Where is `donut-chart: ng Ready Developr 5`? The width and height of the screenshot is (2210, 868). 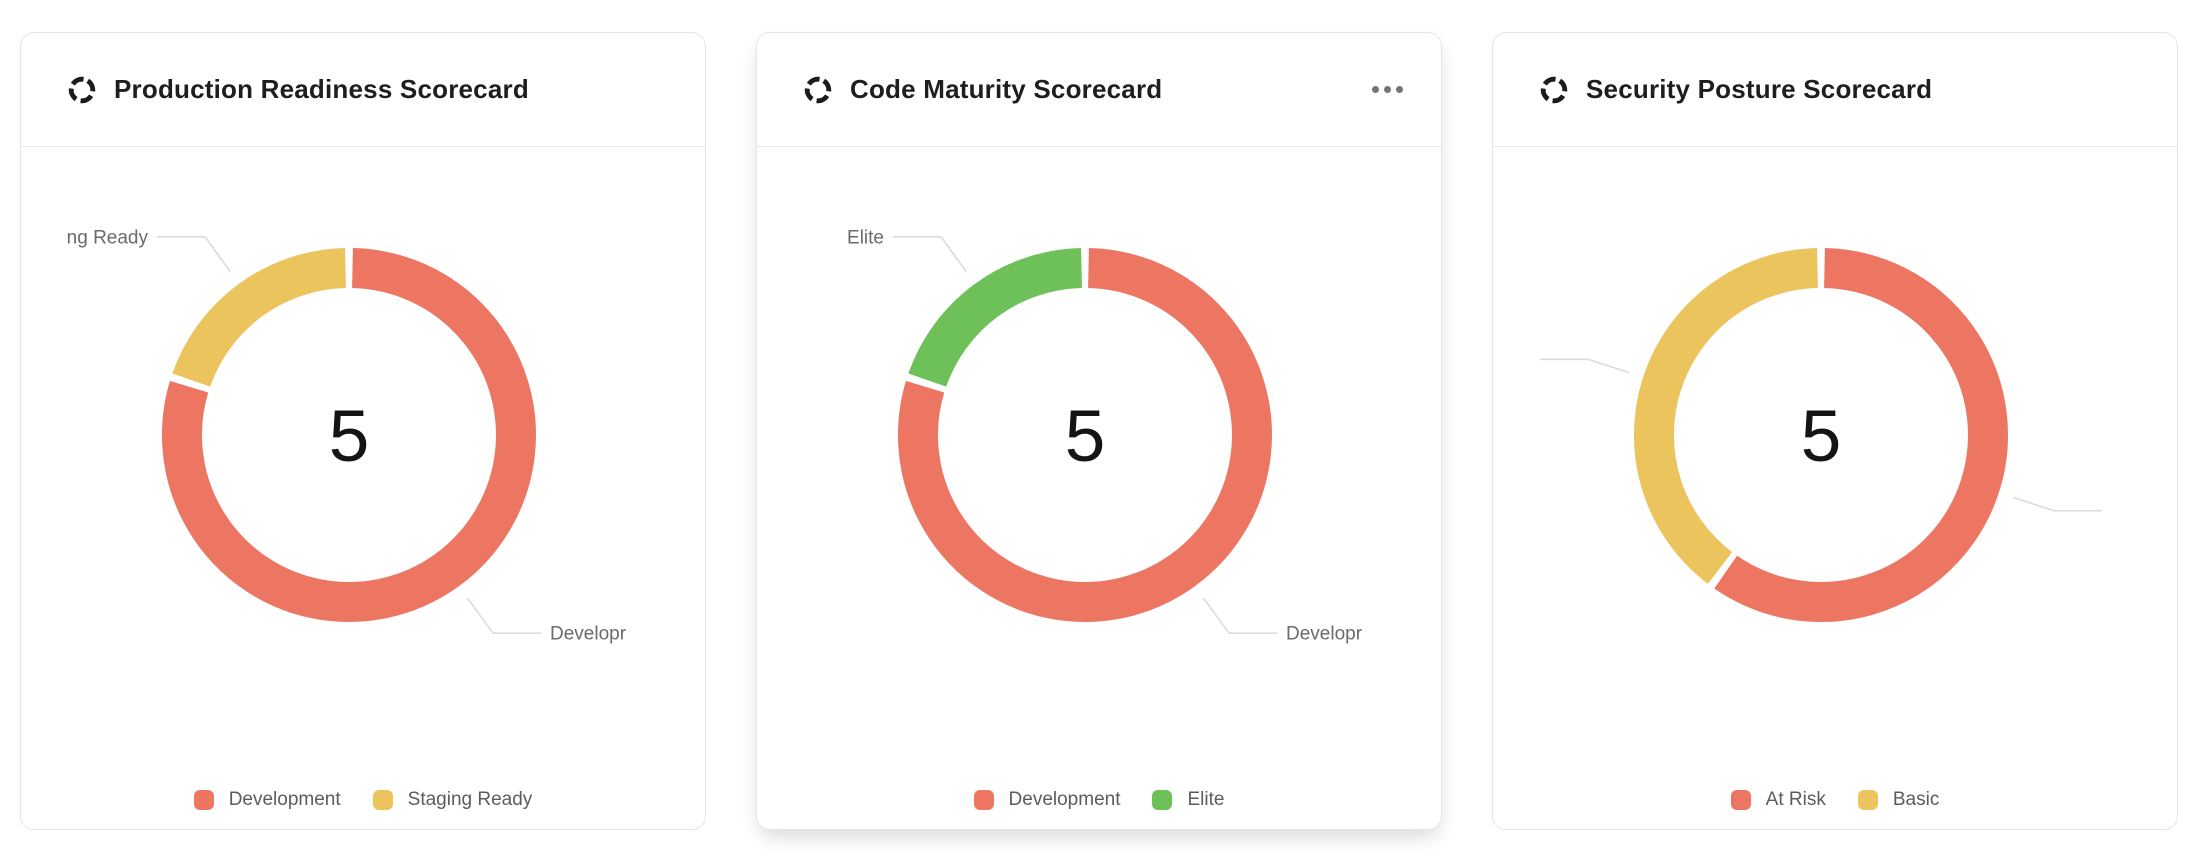
donut-chart: ng Ready Developr 5 is located at coordinates (347, 436).